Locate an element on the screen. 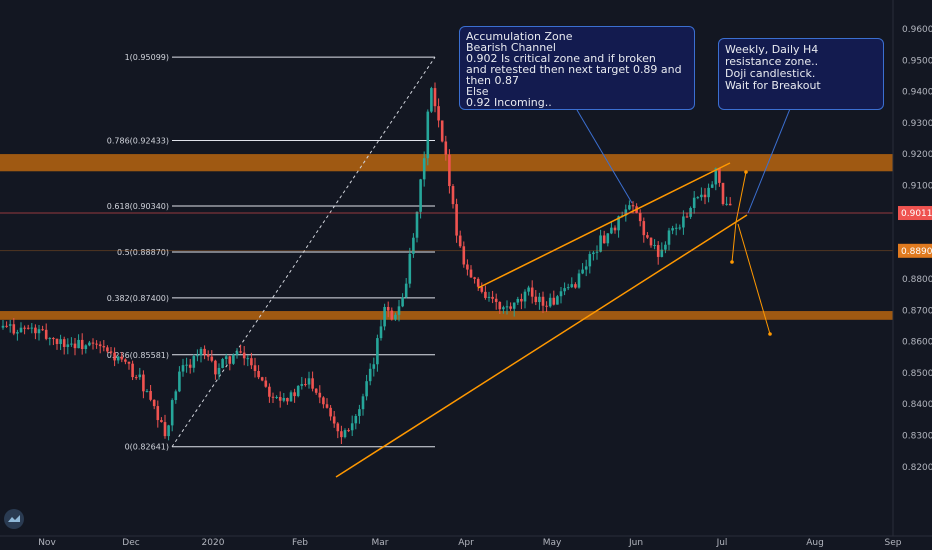 The width and height of the screenshot is (932, 550). fib-label-2: 0.618(0.90340) is located at coordinates (138, 206).